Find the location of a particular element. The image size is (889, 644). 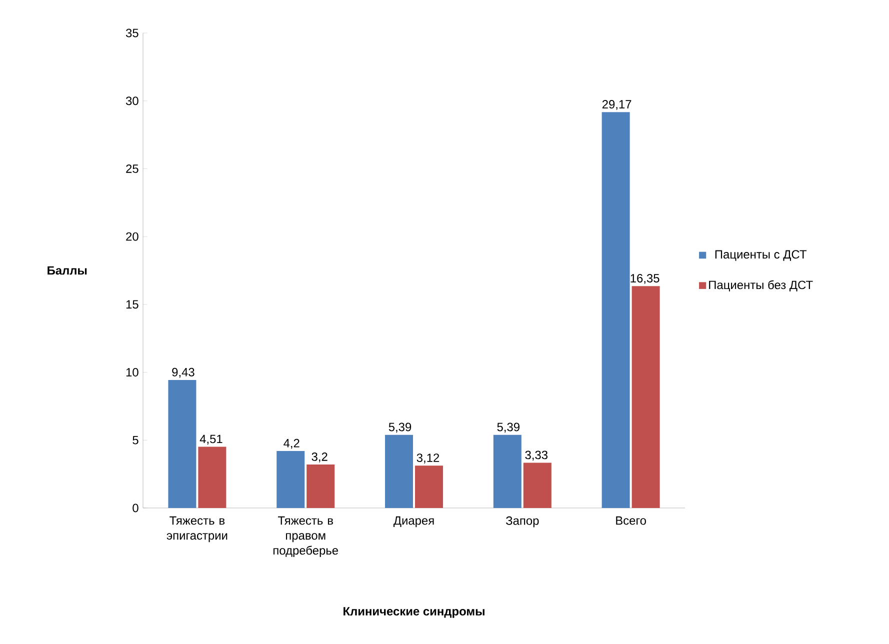

y-tick-label: 10 is located at coordinates (132, 372).